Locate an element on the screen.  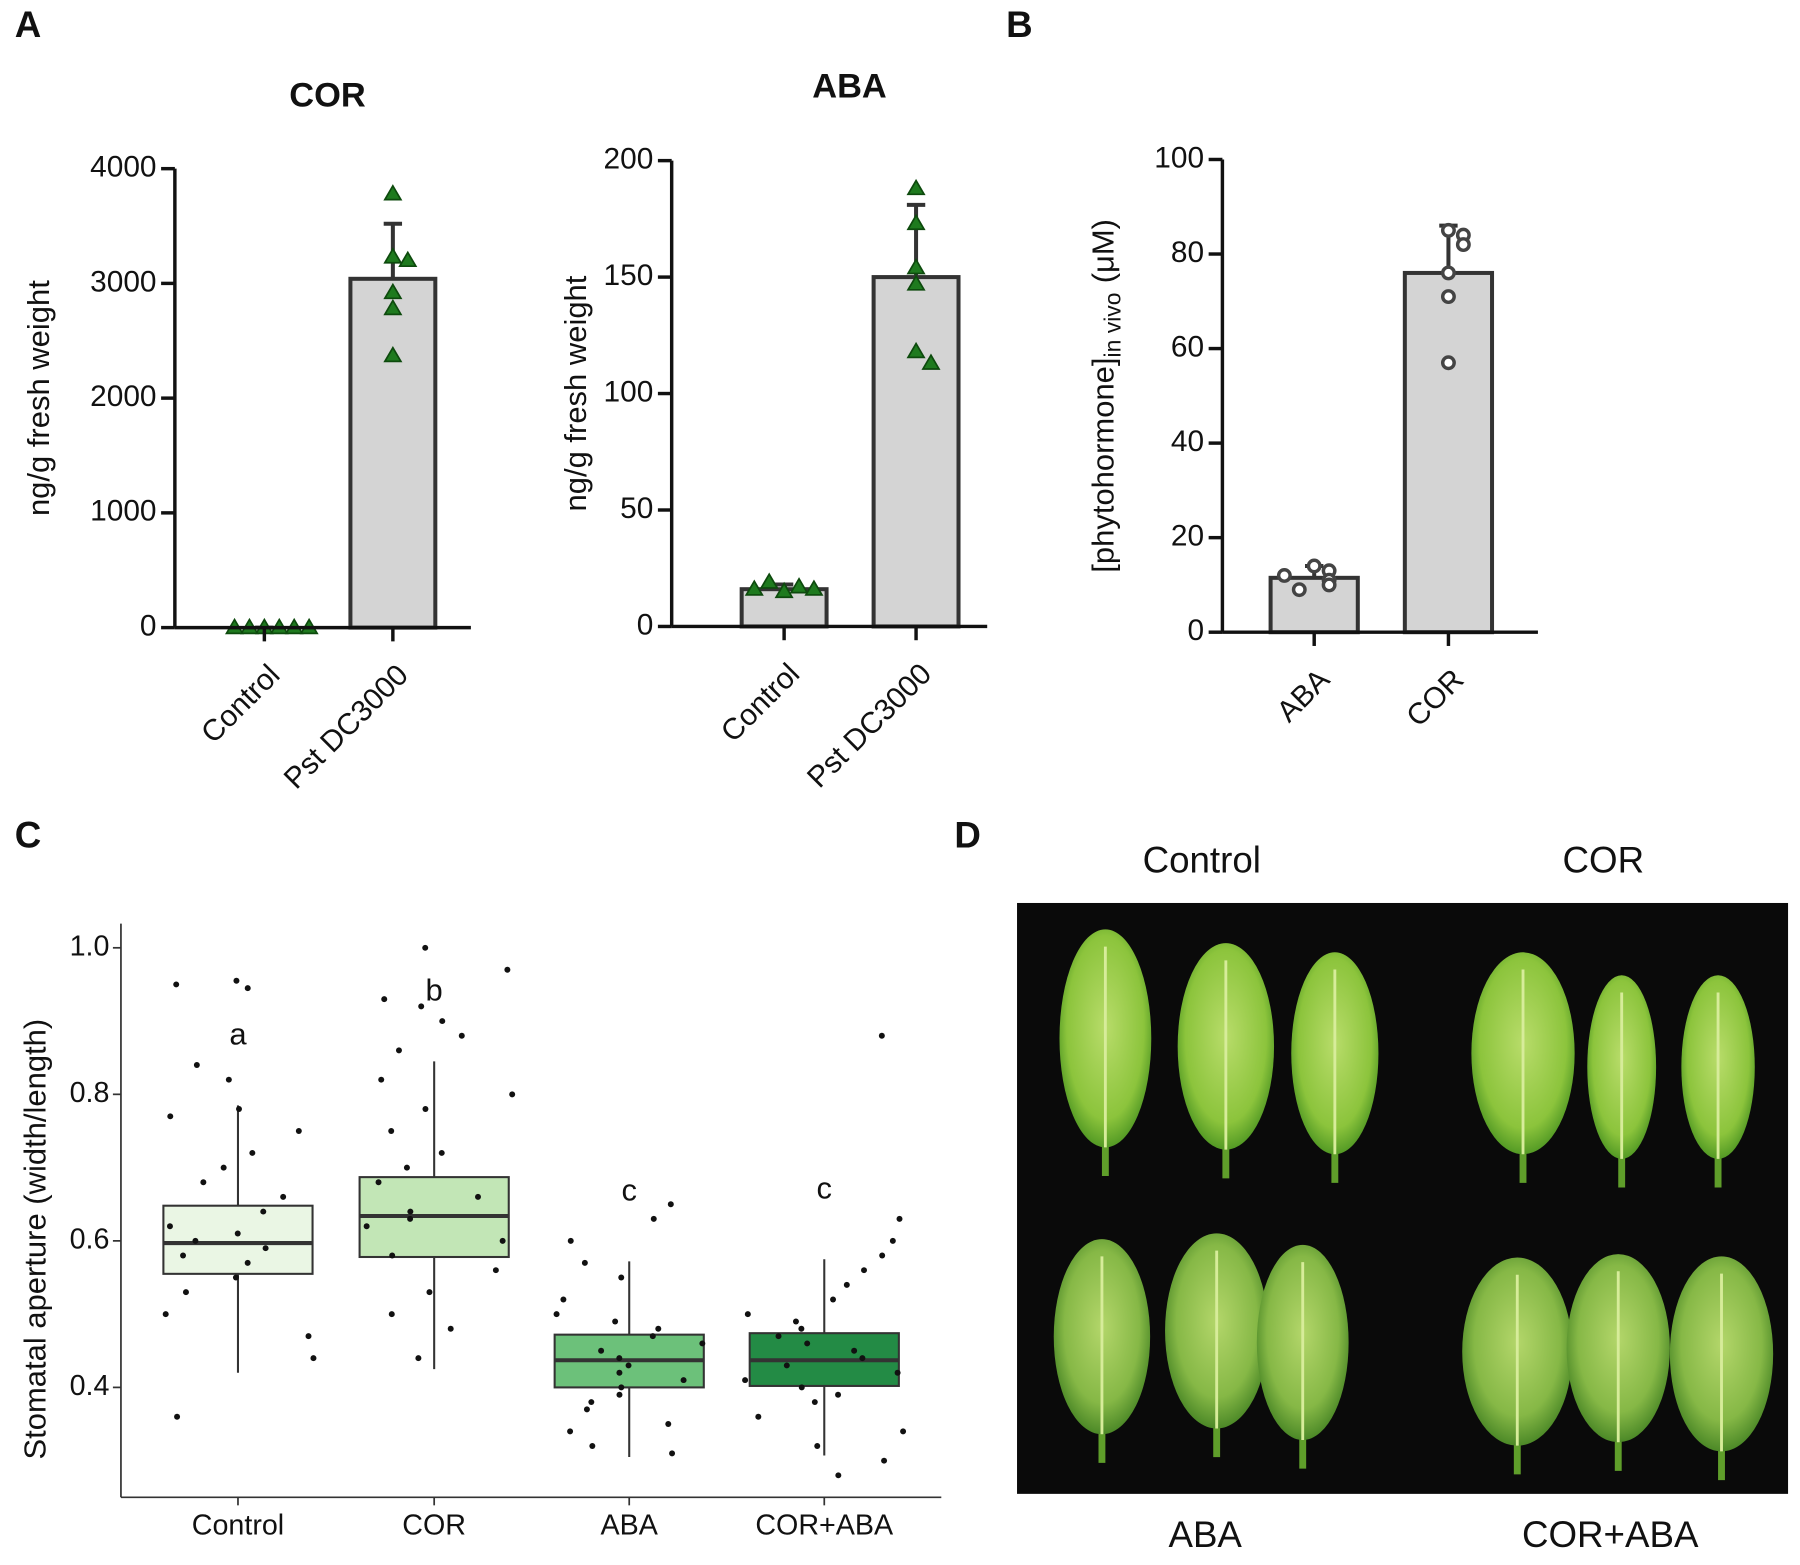
y-axis-label: Stomatal aperture (width/length) is located at coordinates (34, 1239).